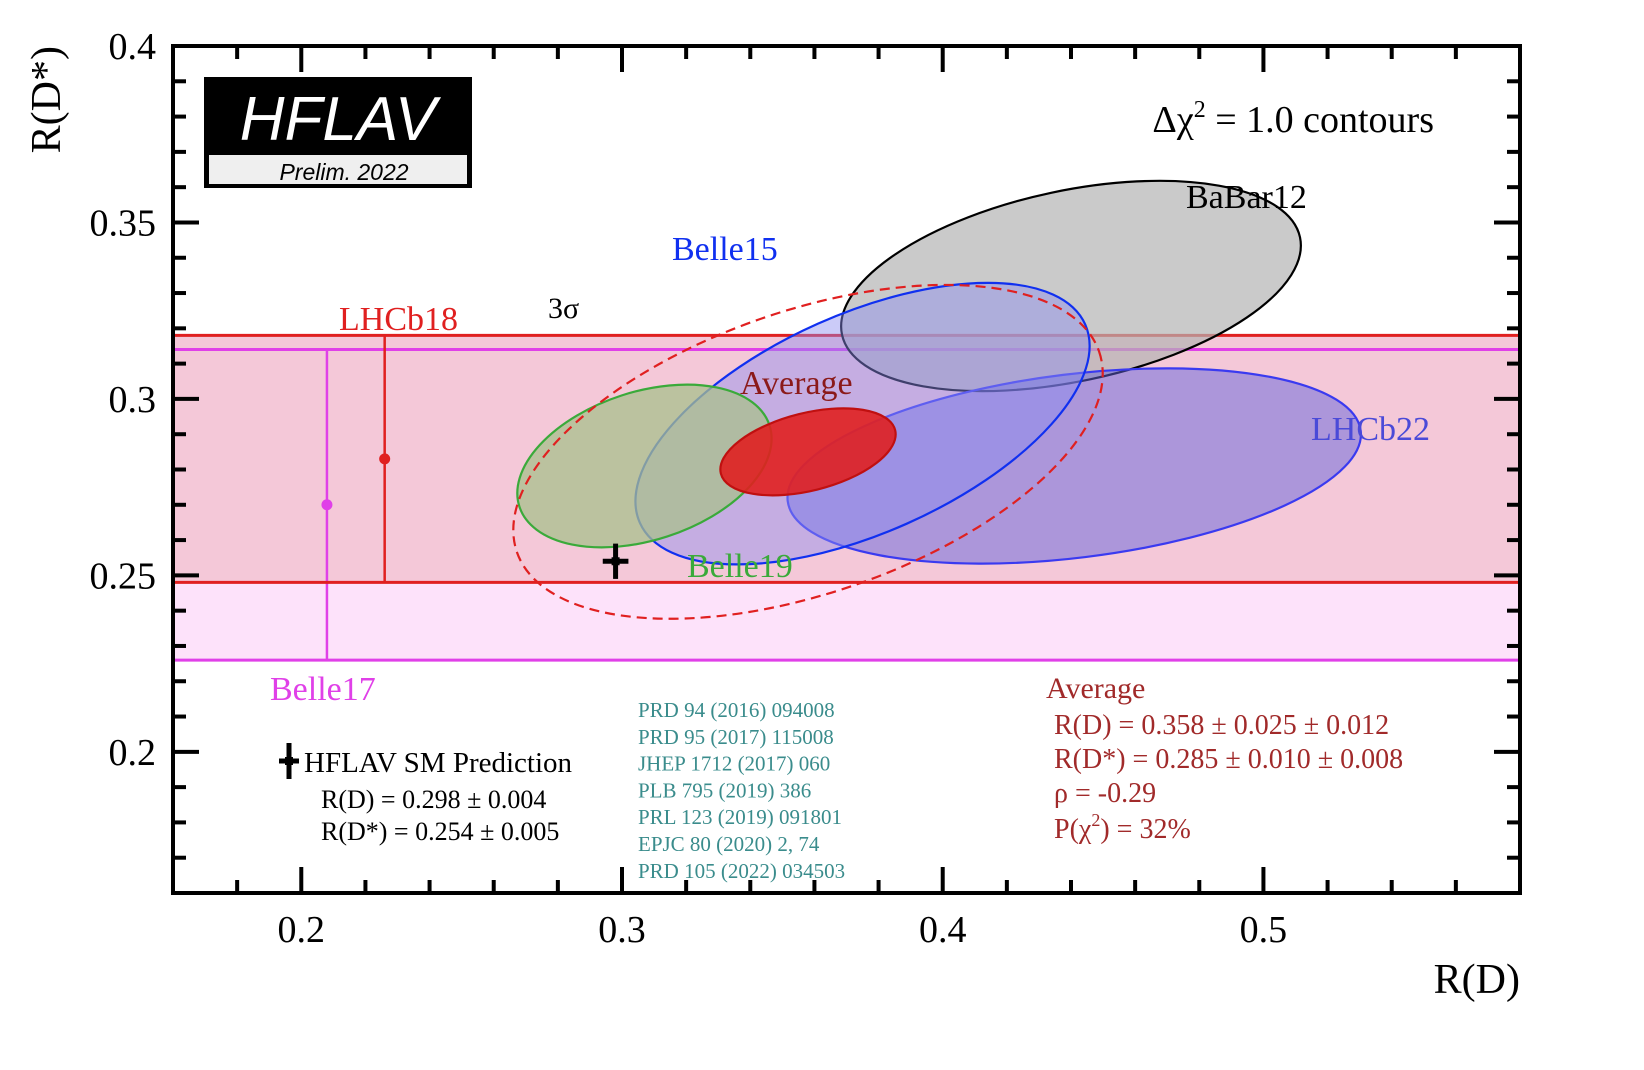  What do you see at coordinates (736, 737) in the screenshot?
I see `reference-2: PRD 95 (2017) 115008` at bounding box center [736, 737].